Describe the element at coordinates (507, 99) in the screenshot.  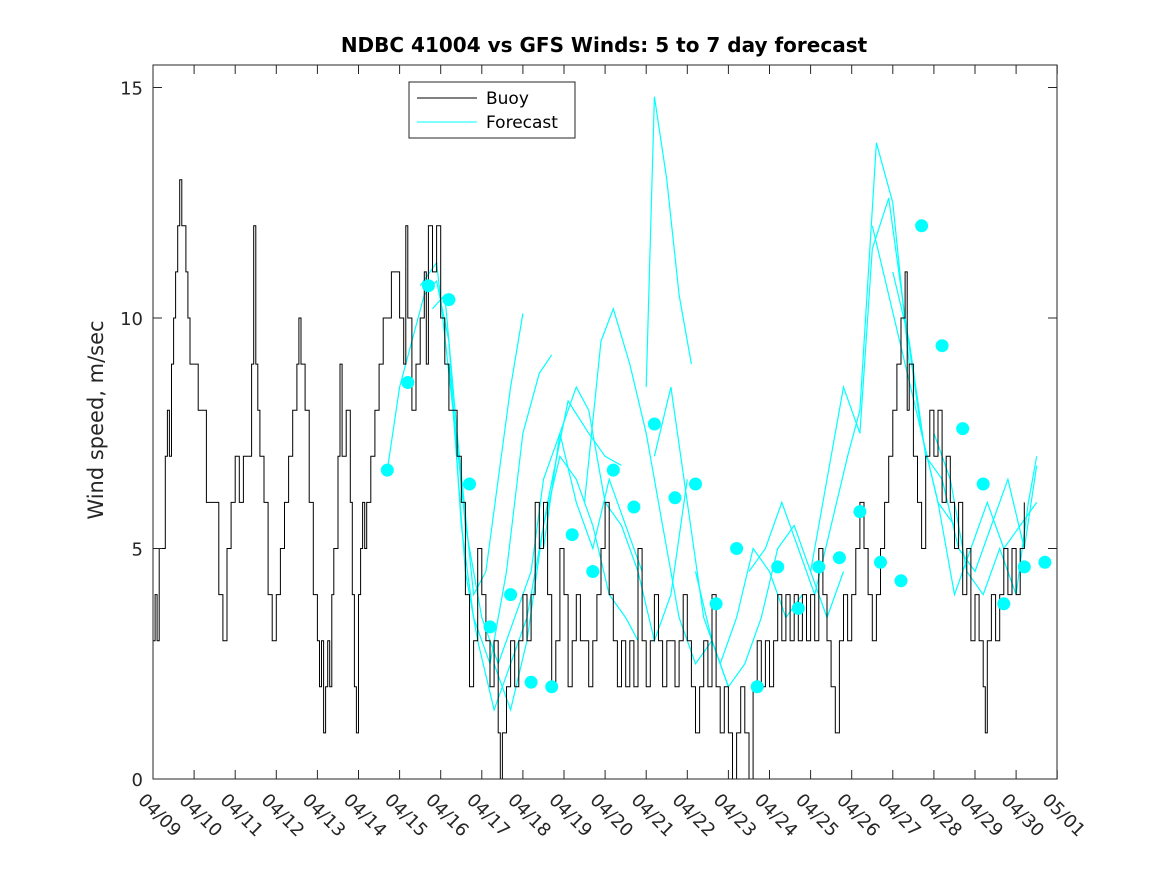
I see `legend-buoy-label: Buoy` at that location.